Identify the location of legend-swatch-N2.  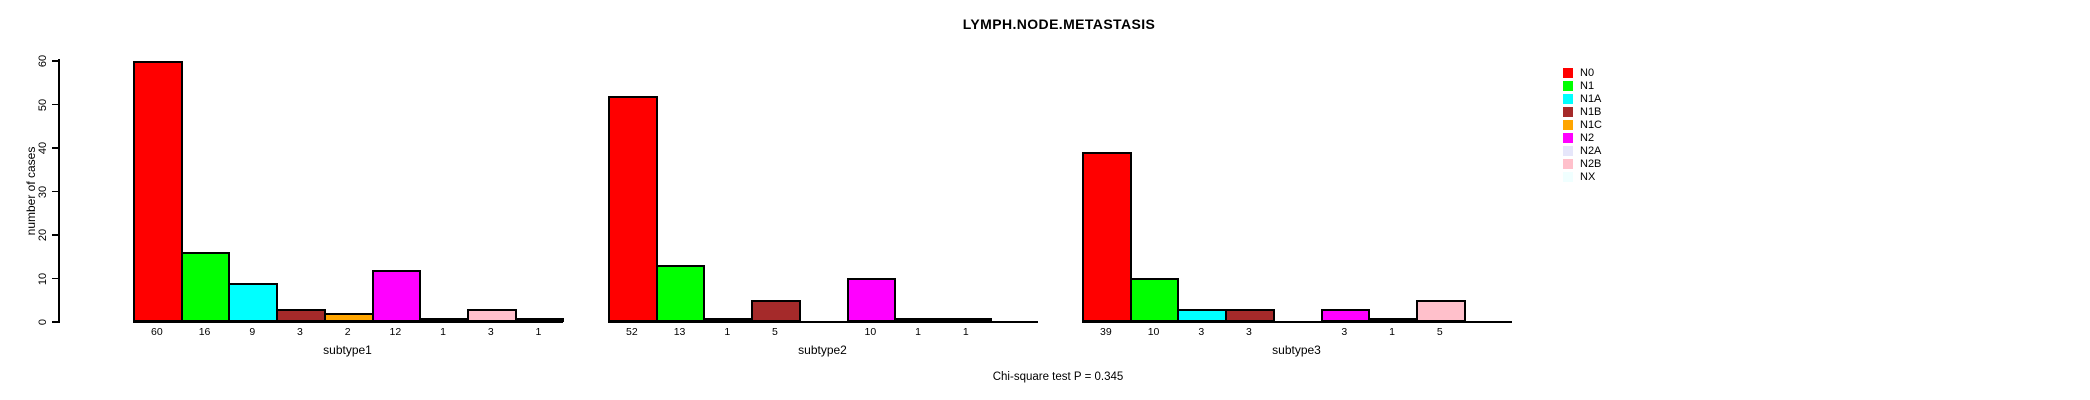
(1568, 137).